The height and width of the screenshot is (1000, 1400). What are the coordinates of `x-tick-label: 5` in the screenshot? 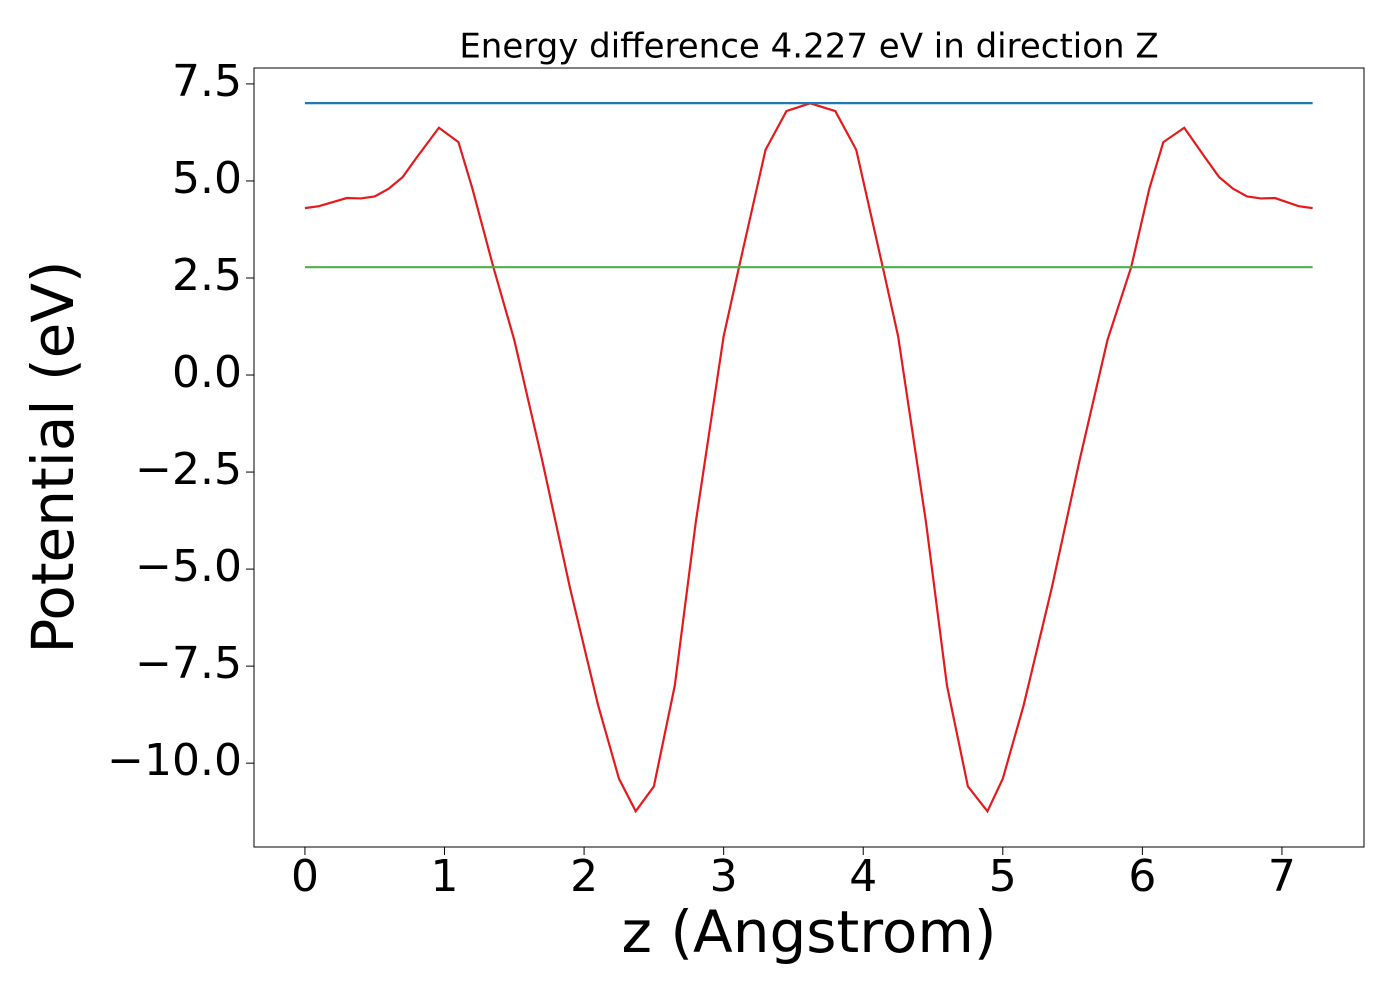 It's located at (1003, 876).